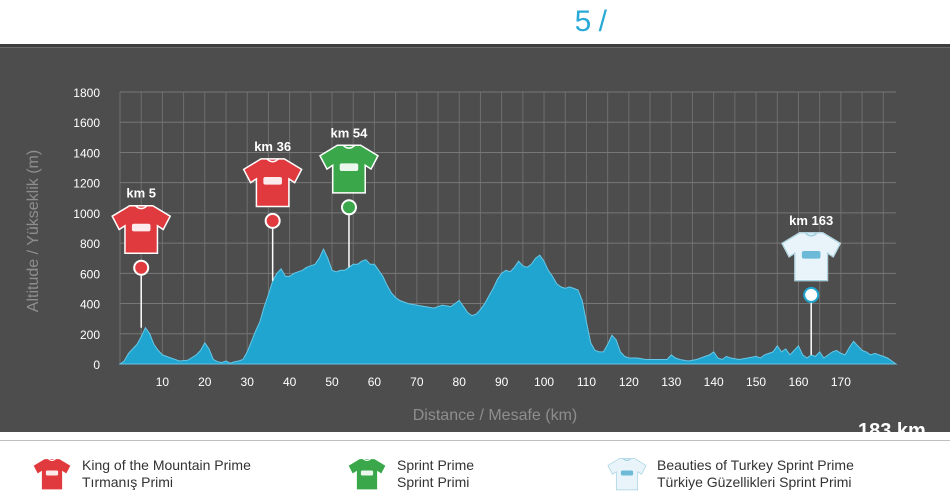 This screenshot has height=500, width=950. What do you see at coordinates (754, 482) in the screenshot?
I see `legend-label-tr: Türkiye Güzellikleri Sprint Primi` at bounding box center [754, 482].